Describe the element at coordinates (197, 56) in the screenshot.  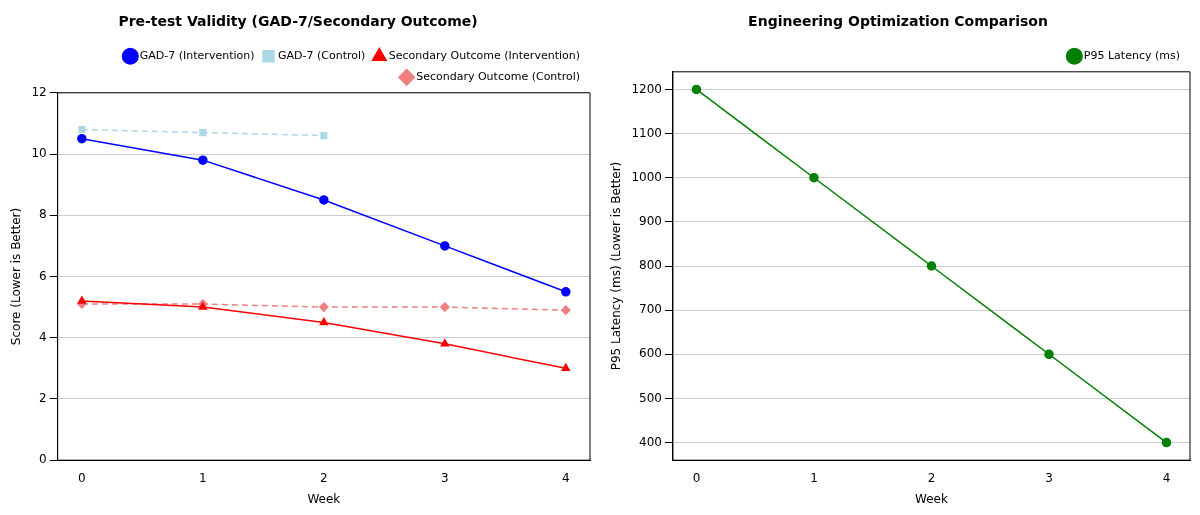
I see `legend-label: GAD-7 (Intervention)` at that location.